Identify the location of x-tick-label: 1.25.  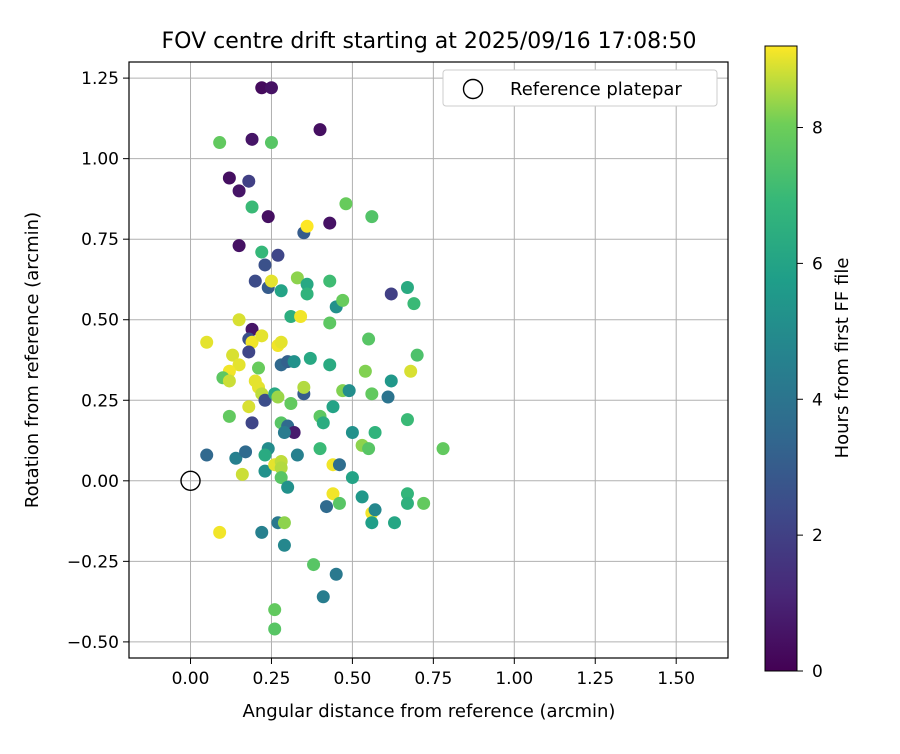
(595, 679).